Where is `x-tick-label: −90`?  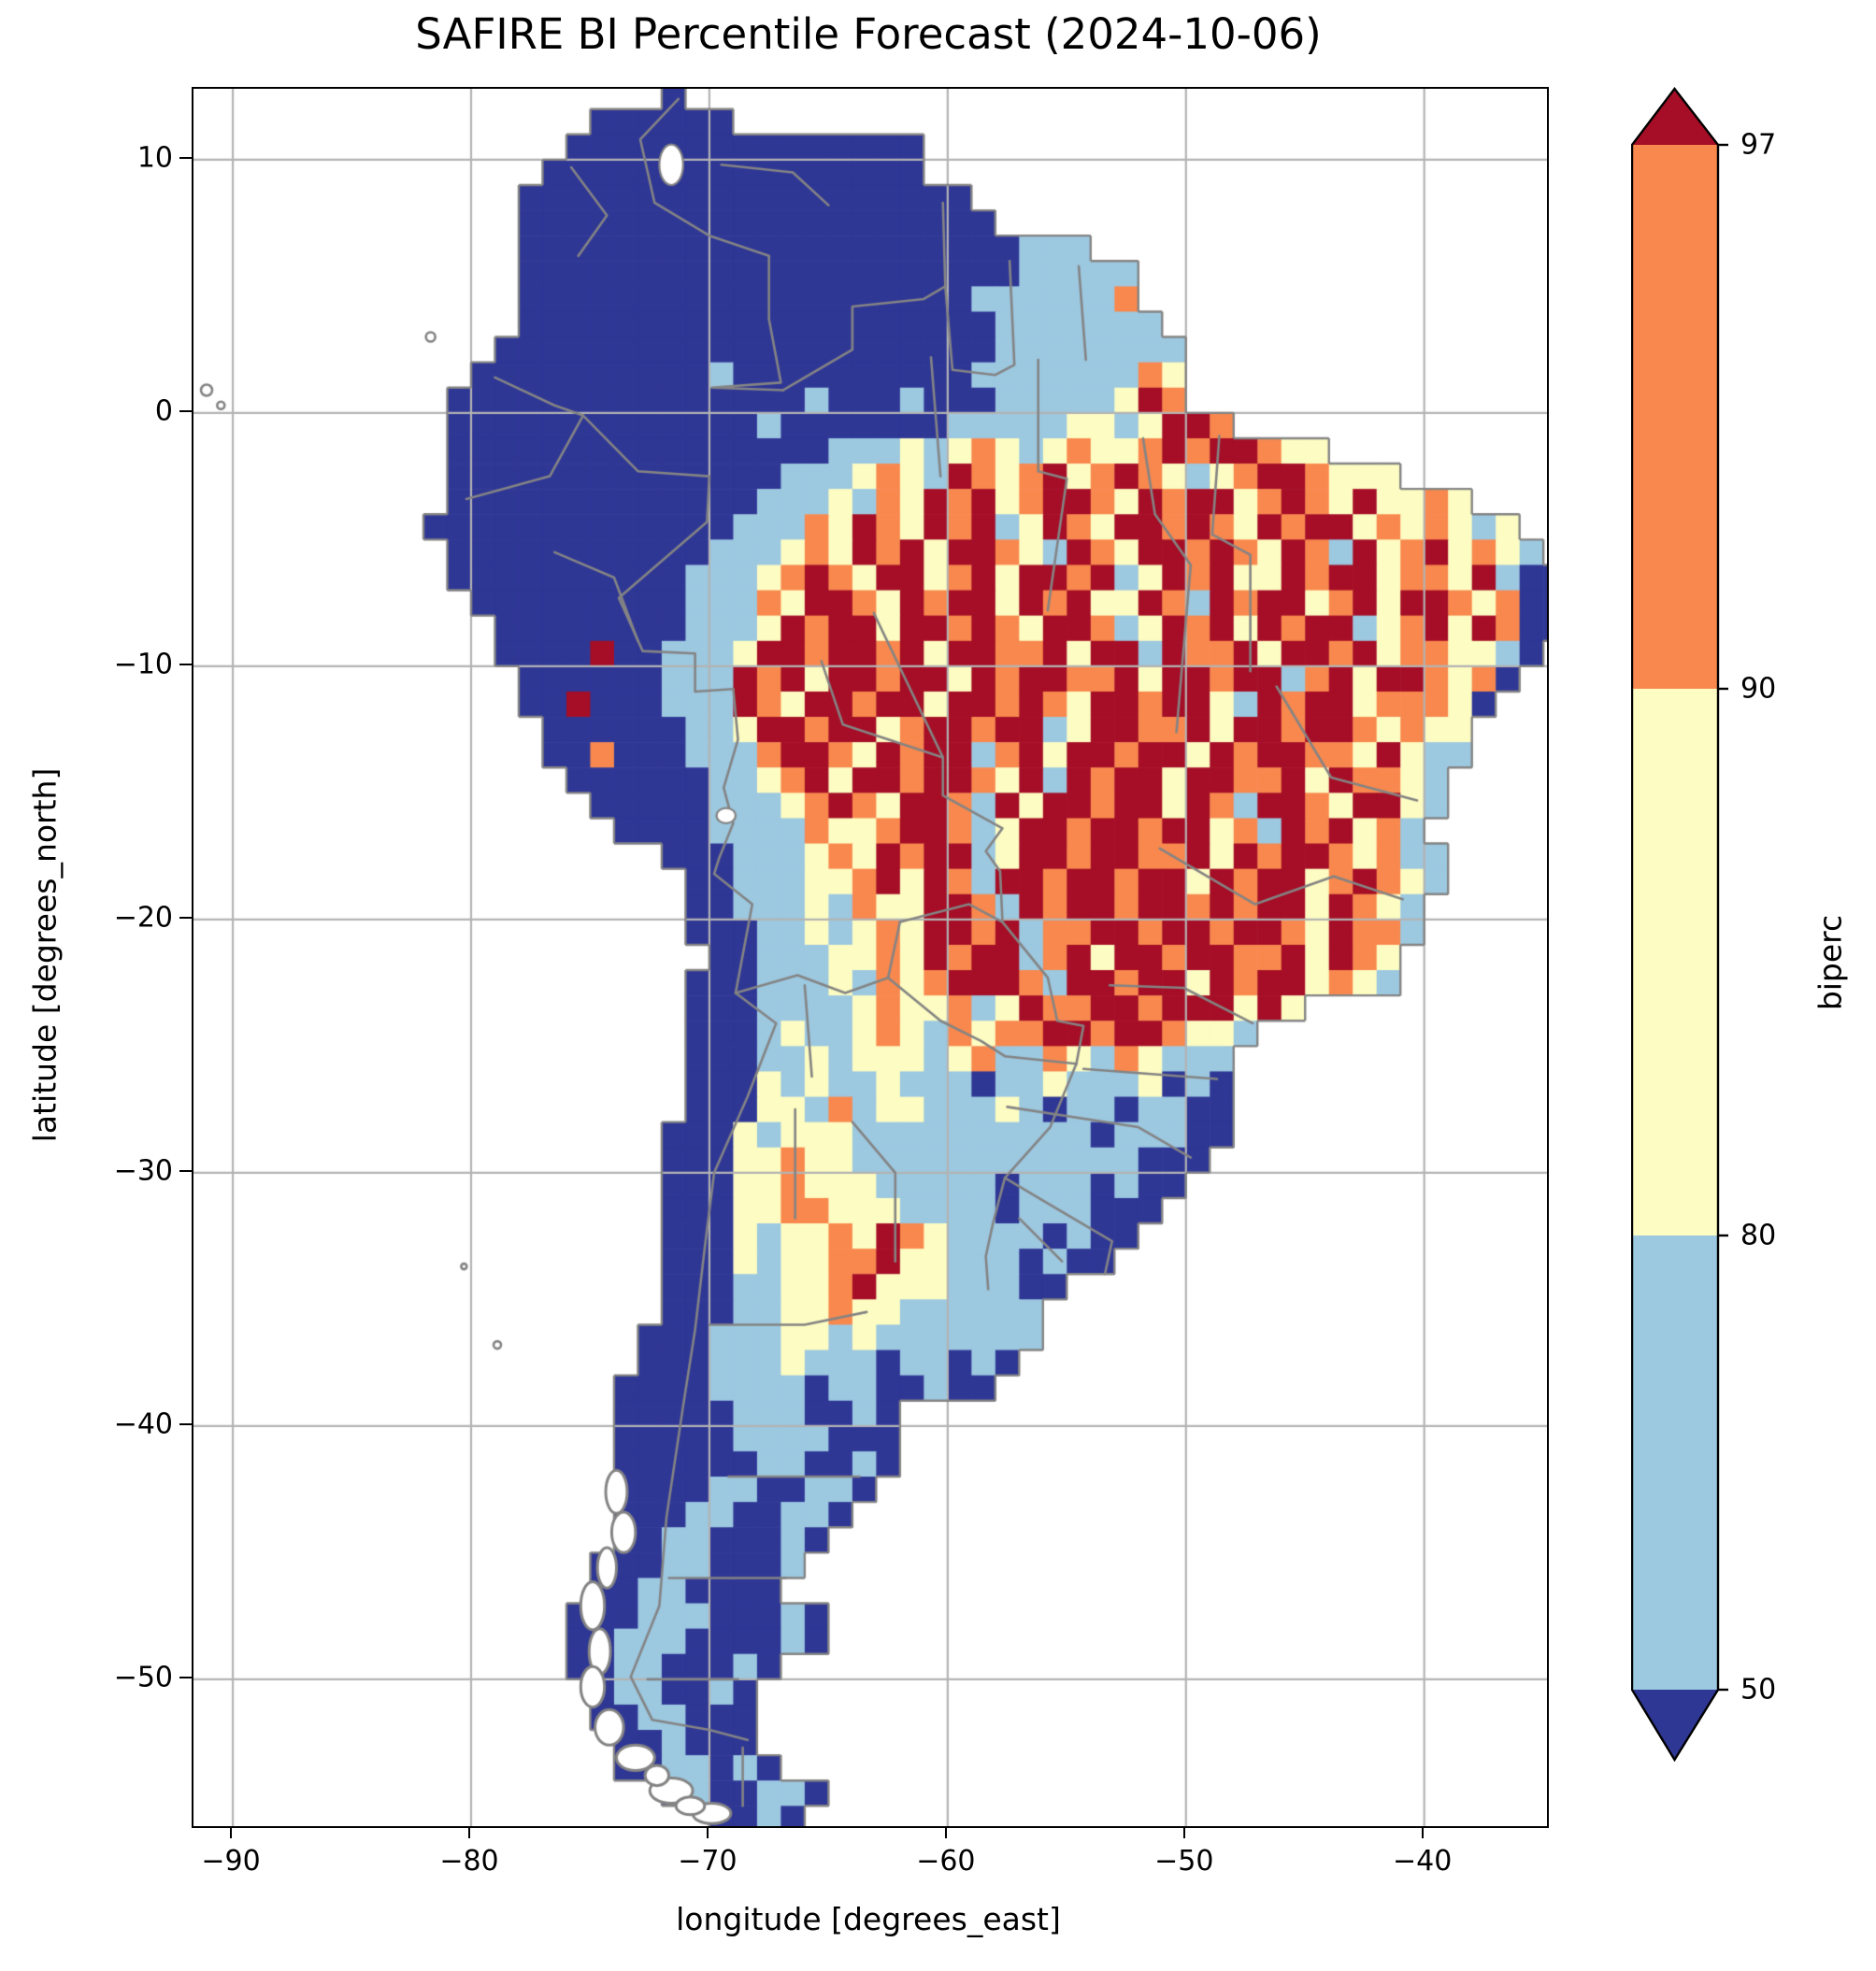 x-tick-label: −90 is located at coordinates (231, 1861).